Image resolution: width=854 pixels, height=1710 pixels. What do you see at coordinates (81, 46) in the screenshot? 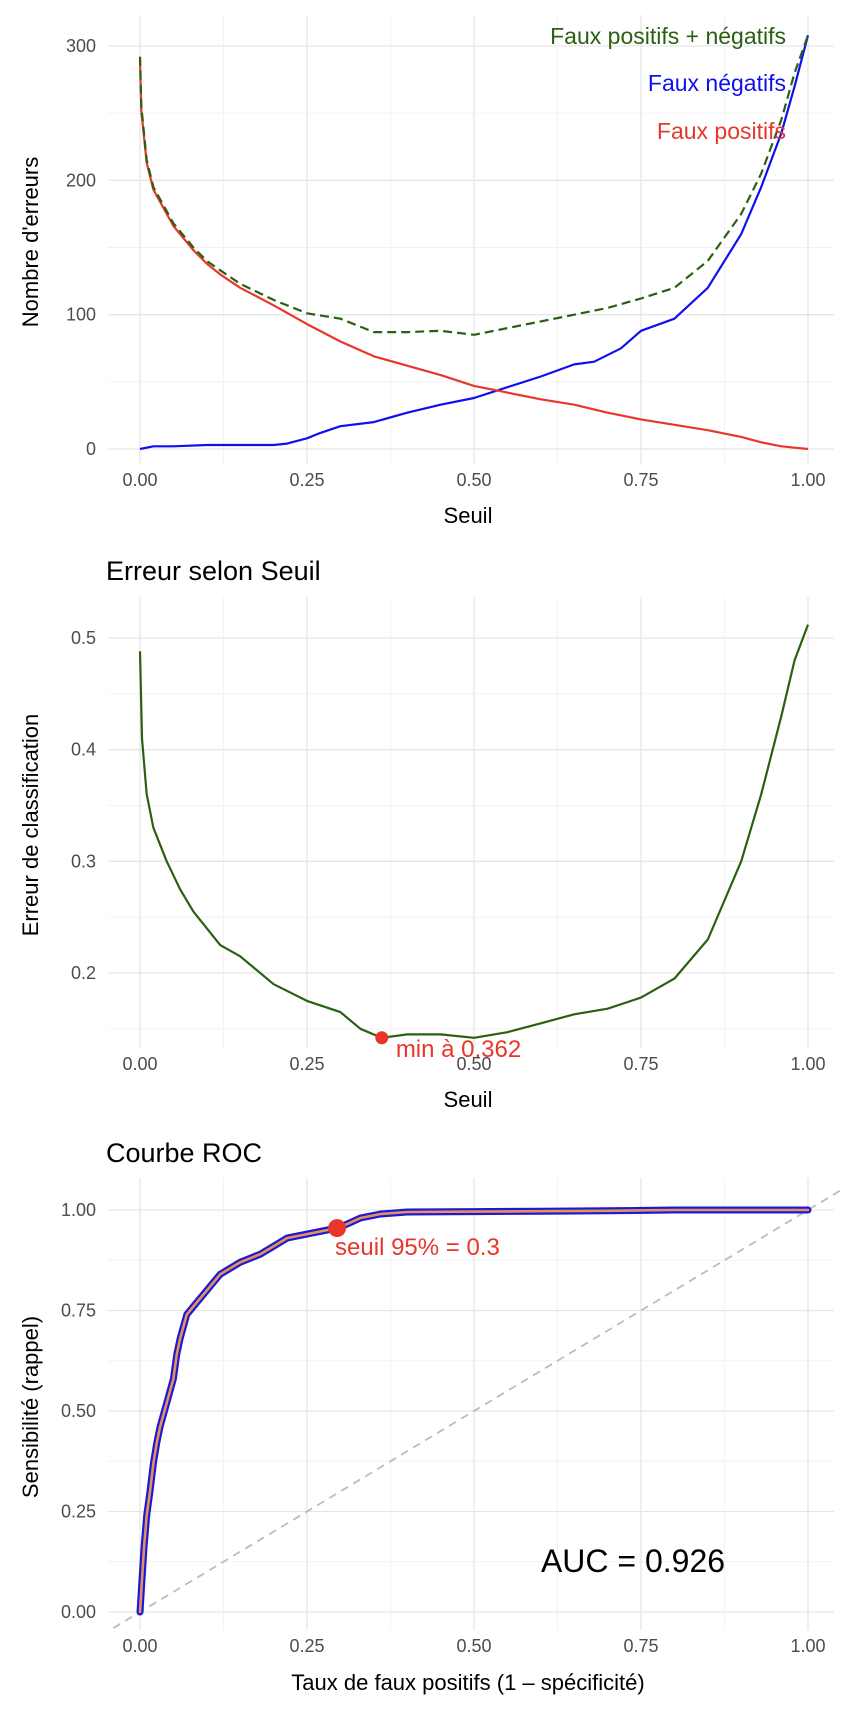
I see `y-tick-label: 300` at bounding box center [81, 46].